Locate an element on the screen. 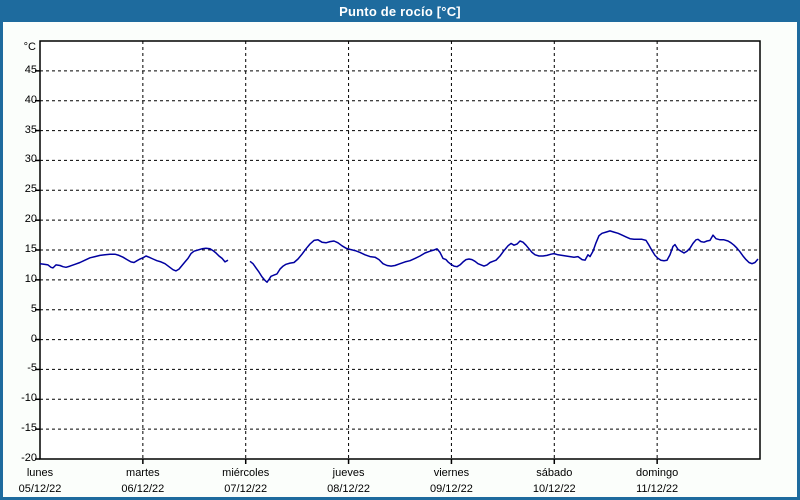 This screenshot has width=800, height=500. day-date: 11/12/22 is located at coordinates (657, 488).